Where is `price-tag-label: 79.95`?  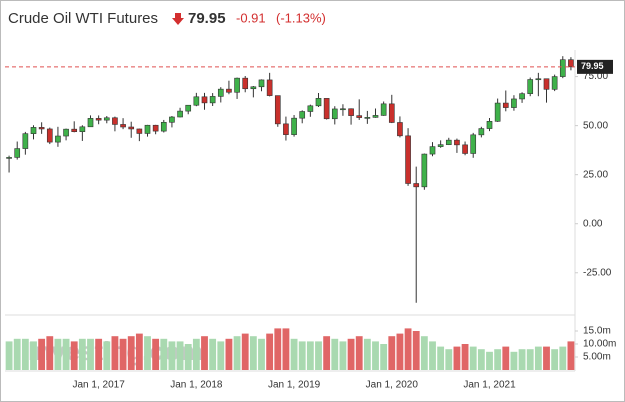
price-tag-label: 79.95 is located at coordinates (592, 66).